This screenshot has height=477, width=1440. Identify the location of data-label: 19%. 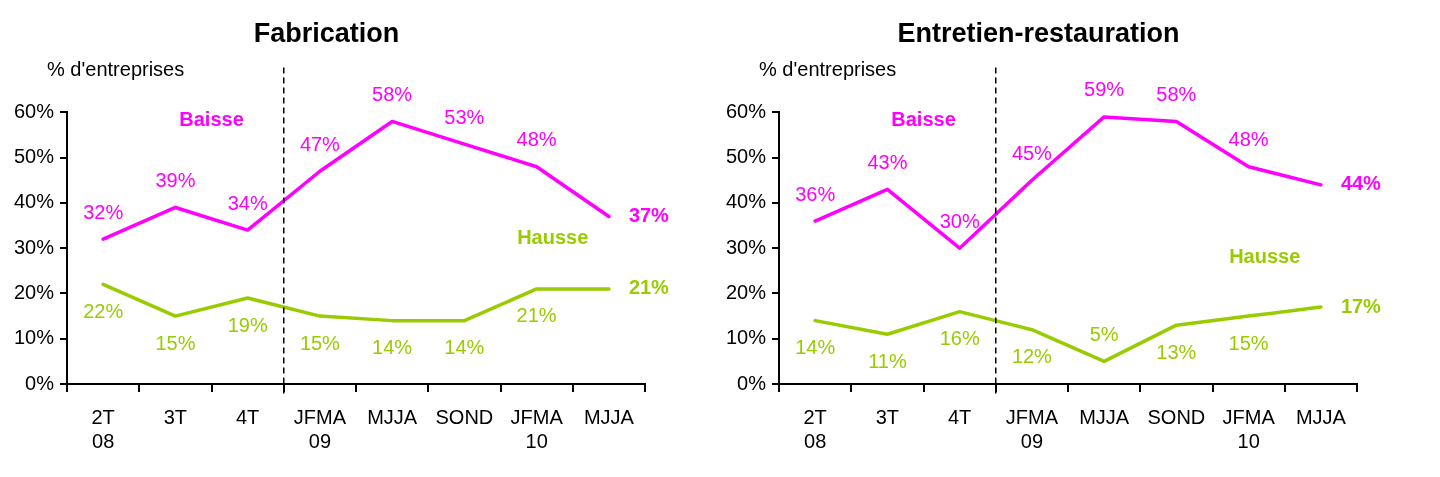
(247, 324).